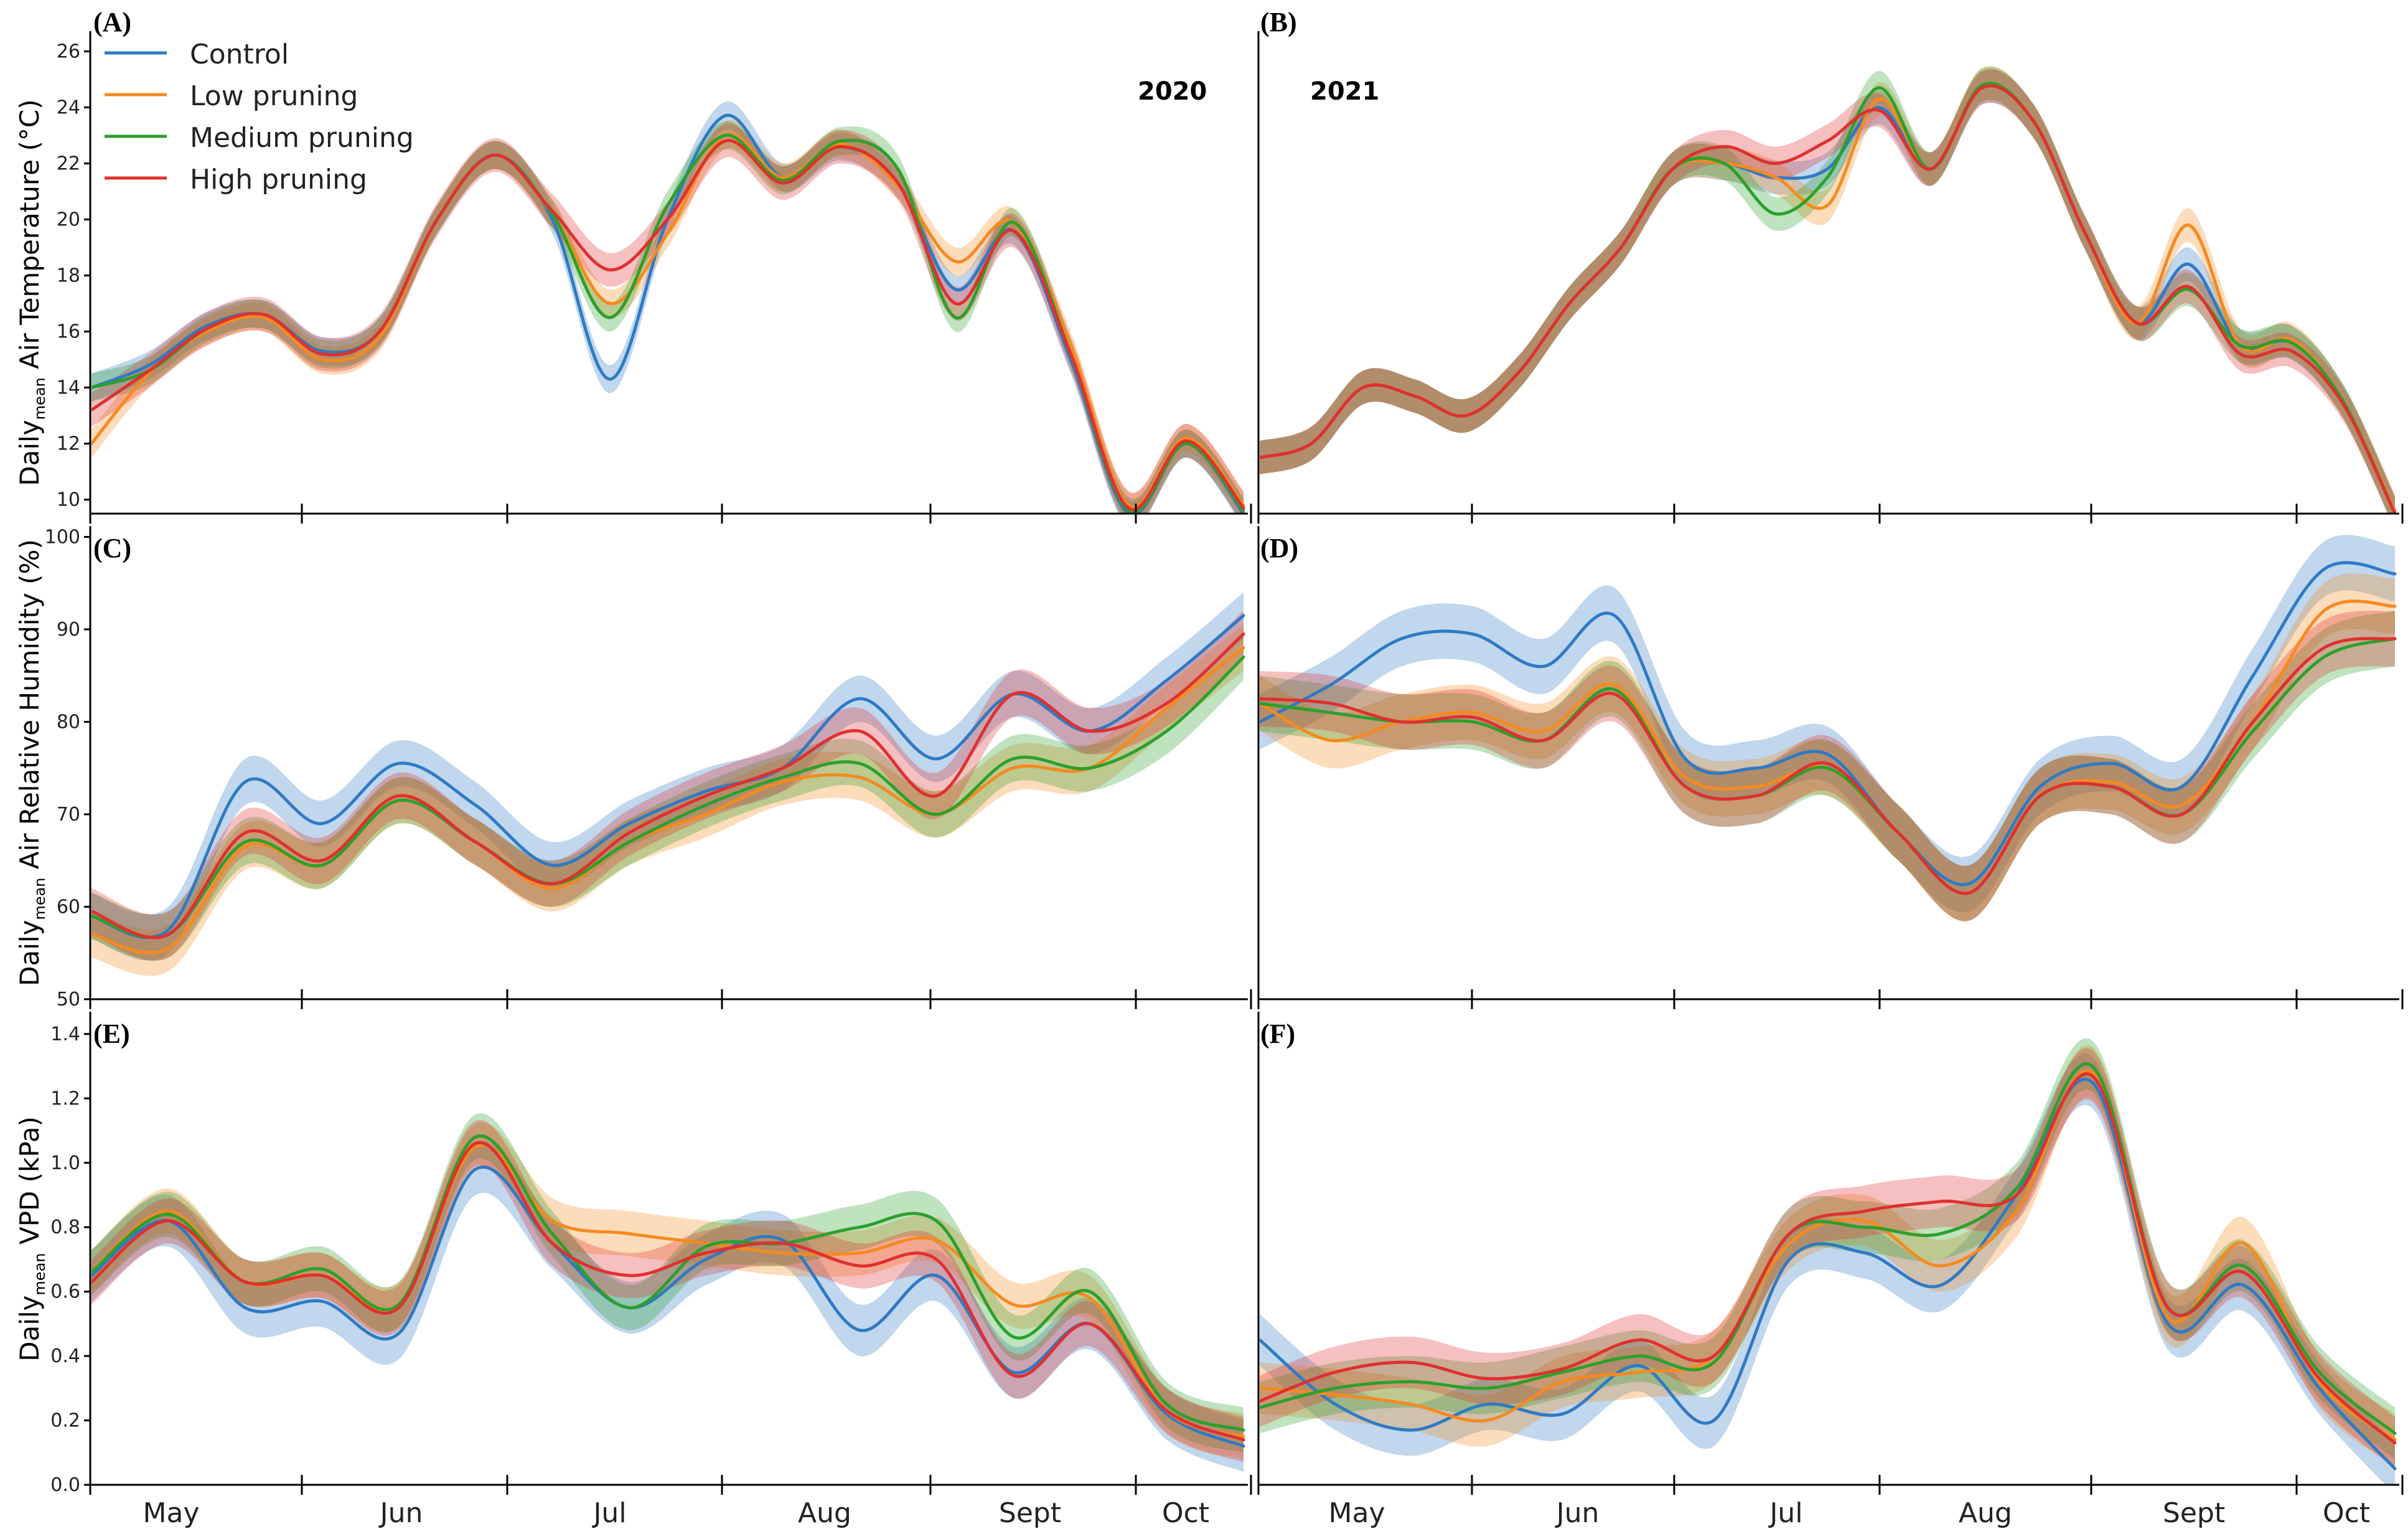 Image resolution: width=2408 pixels, height=1534 pixels. I want to click on legend-label-low: Low pruning, so click(274, 96).